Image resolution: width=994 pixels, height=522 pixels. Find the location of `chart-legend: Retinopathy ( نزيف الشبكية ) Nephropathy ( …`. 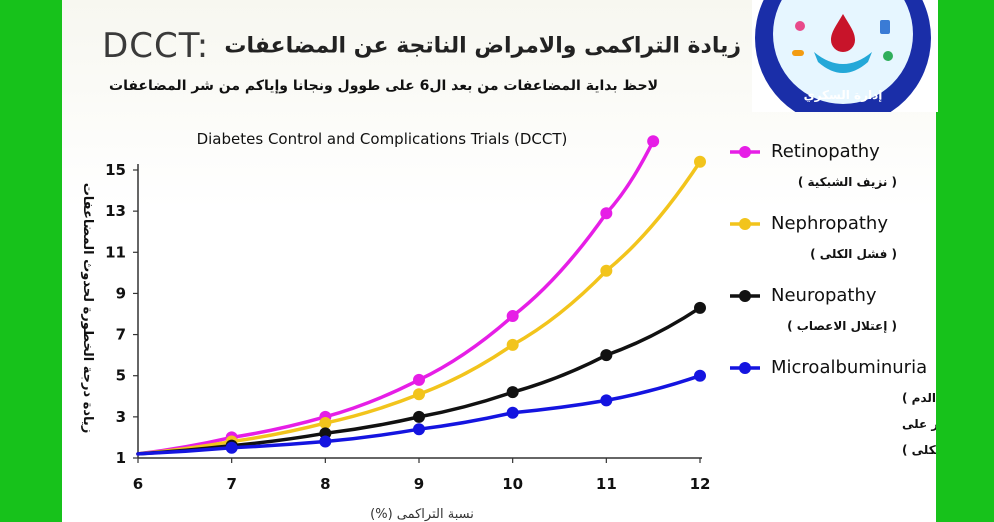

chart-legend: Retinopathy ( نزيف الشبكية ) Nephropathy ( … is located at coordinates (833, 299).